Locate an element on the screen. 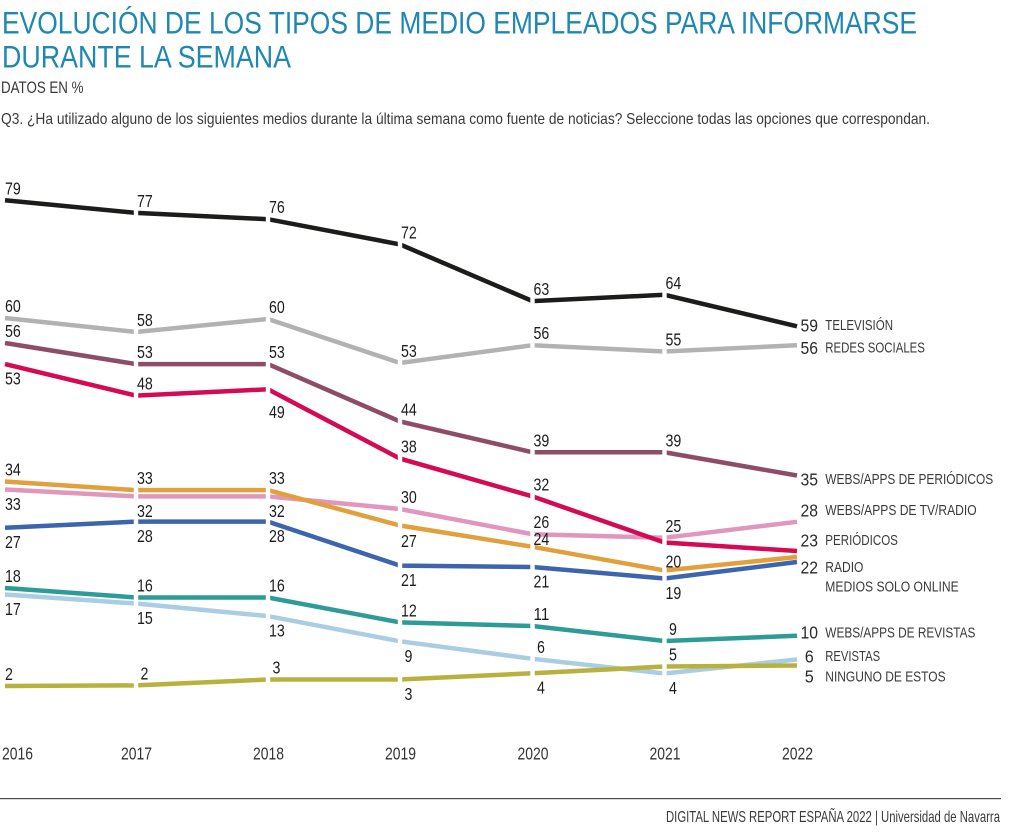  svg-text: WEBS/APPS DE TV/RADIO is located at coordinates (900, 511).